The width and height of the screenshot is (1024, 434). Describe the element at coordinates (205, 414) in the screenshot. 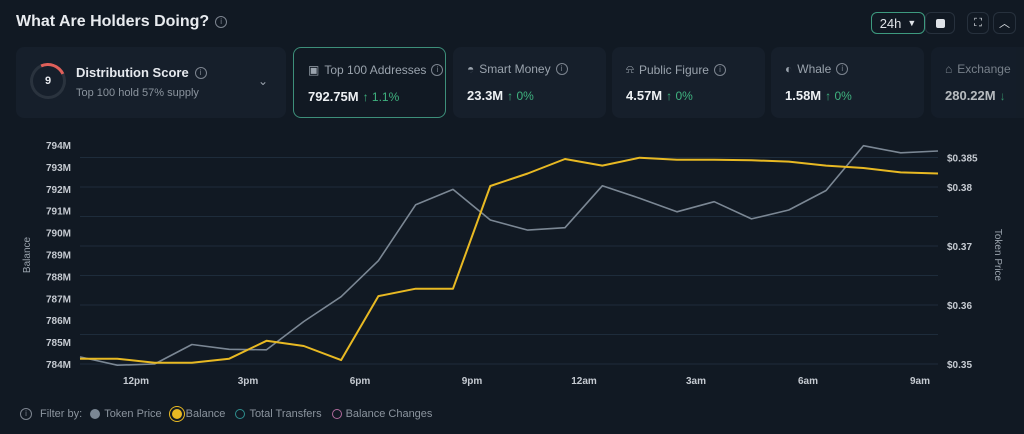

I see `legend-label: Balance` at that location.